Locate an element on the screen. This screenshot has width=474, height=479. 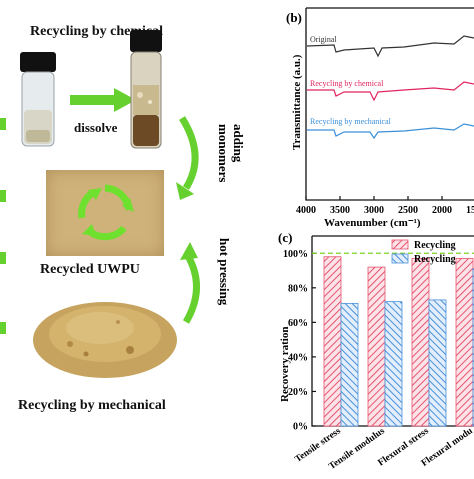
curved-arrow-icon is located at coordinates (192, 158).